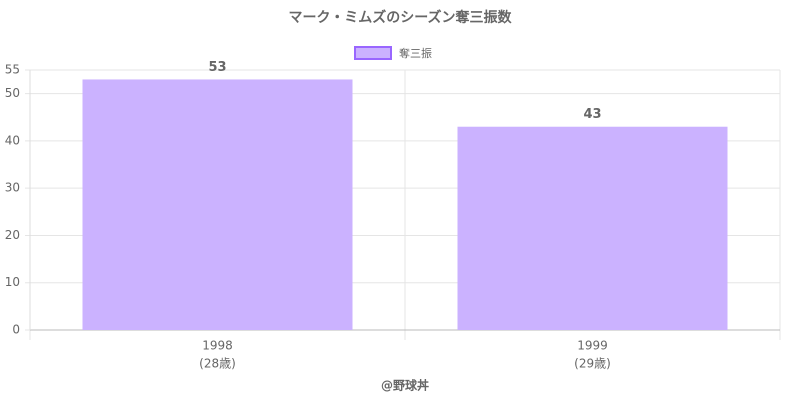 Image resolution: width=800 pixels, height=400 pixels. Describe the element at coordinates (592, 346) in the screenshot. I see `x-tick-label: 1999` at that location.